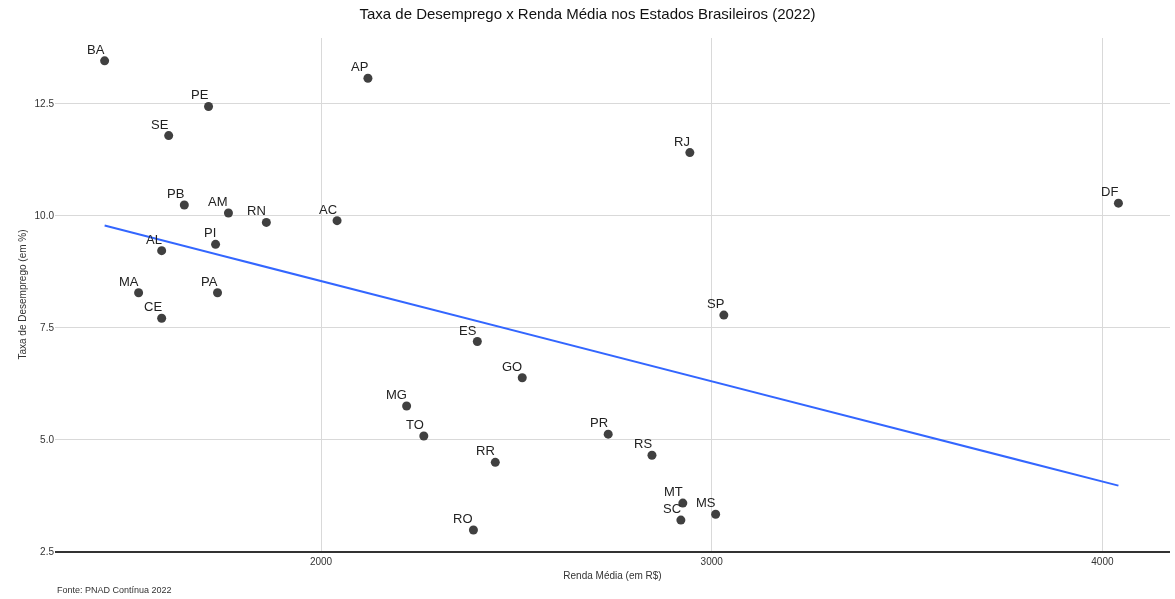 The width and height of the screenshot is (1175, 599). I want to click on annotation: GO, so click(512, 366).